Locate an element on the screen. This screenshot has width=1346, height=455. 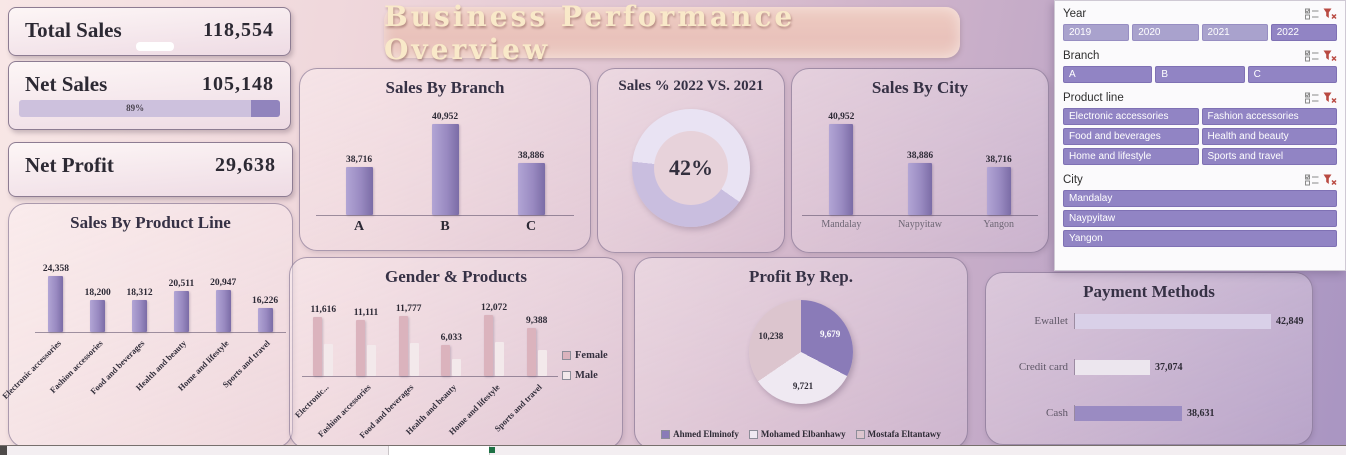
chart-title-gender: Gender & Products is located at coordinates (456, 276).